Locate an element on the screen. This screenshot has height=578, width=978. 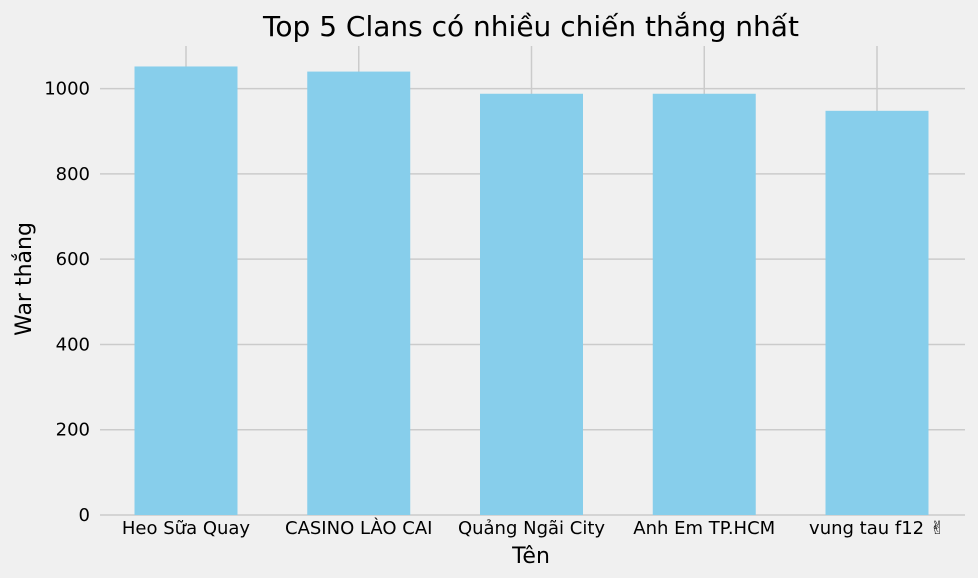
y-axis-label: War thắng is located at coordinates (24, 279).